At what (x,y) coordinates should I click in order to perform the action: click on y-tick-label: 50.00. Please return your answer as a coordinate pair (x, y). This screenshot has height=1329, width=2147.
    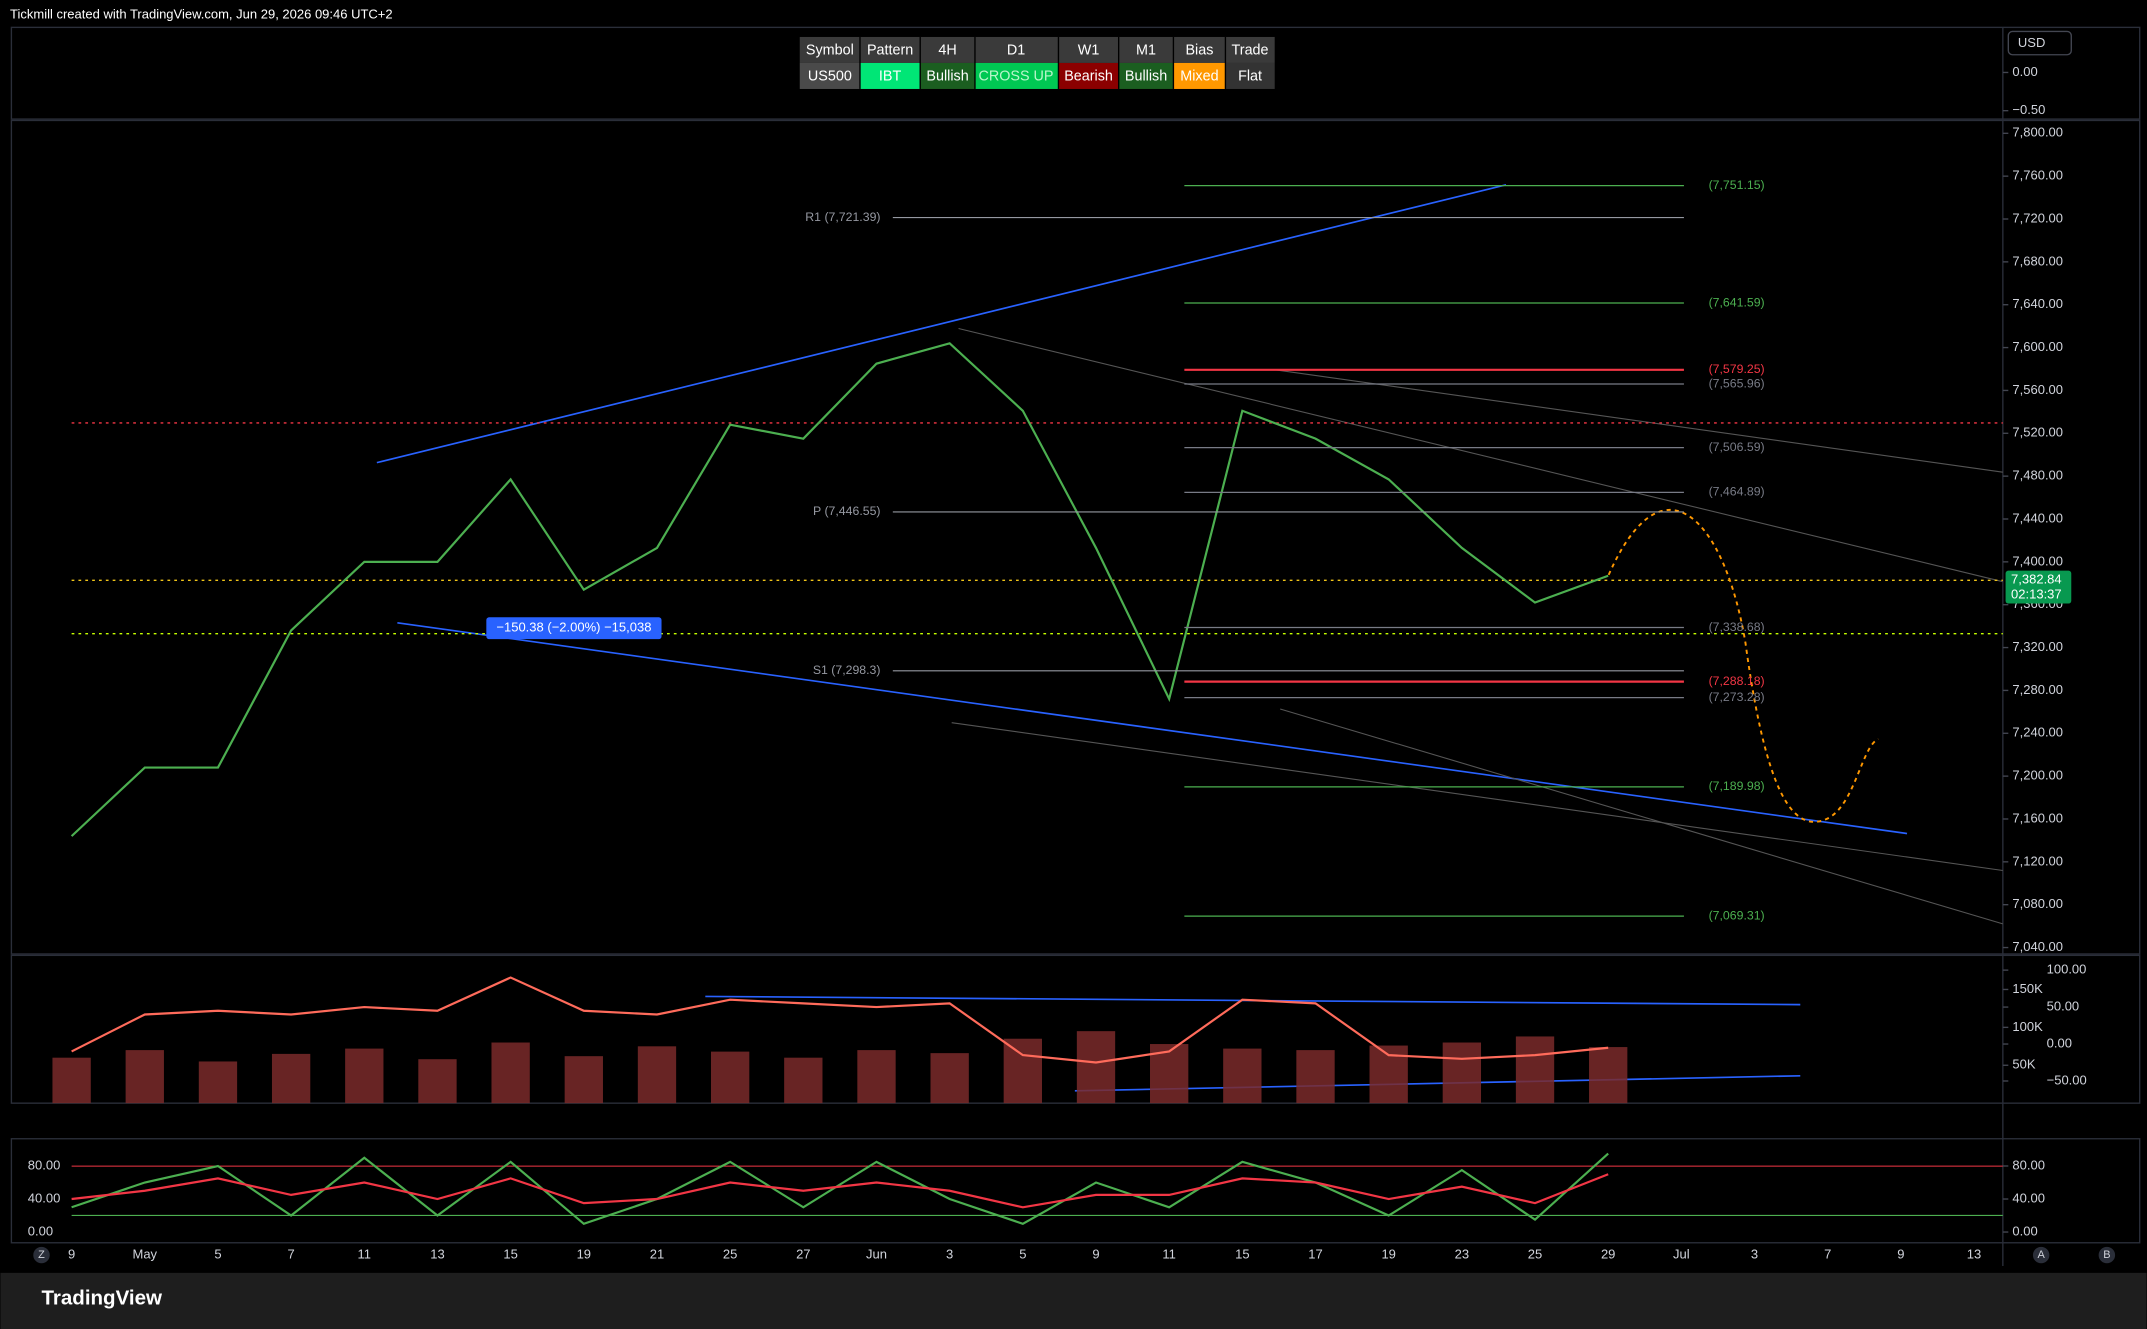
    Looking at the image, I should click on (2063, 1006).